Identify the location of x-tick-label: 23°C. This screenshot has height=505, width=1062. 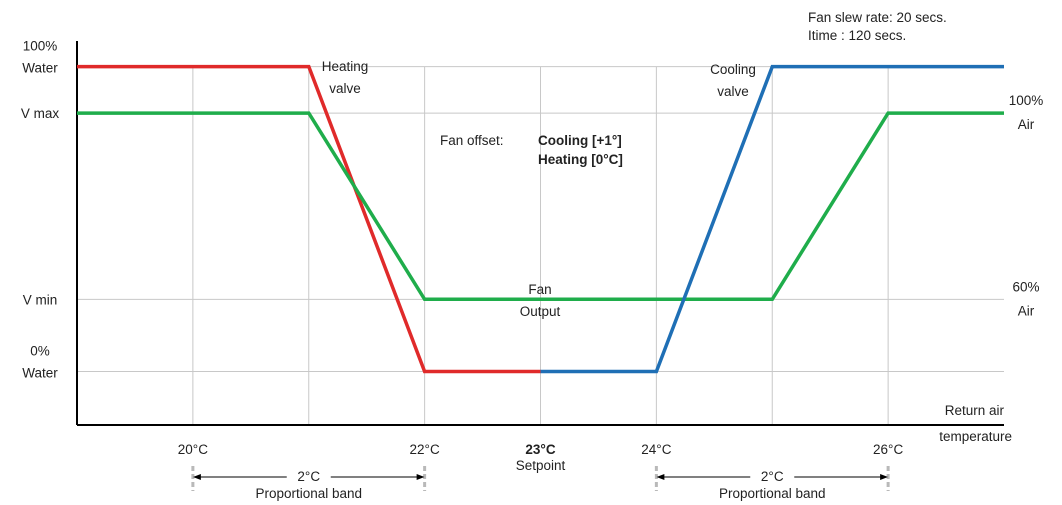
(540, 449).